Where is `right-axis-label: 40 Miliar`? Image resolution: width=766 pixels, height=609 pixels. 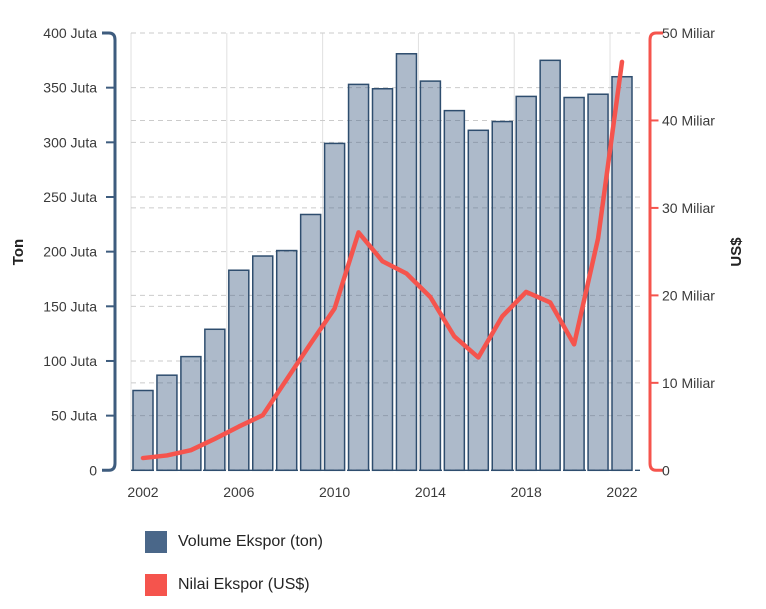 right-axis-label: 40 Miliar is located at coordinates (688, 120).